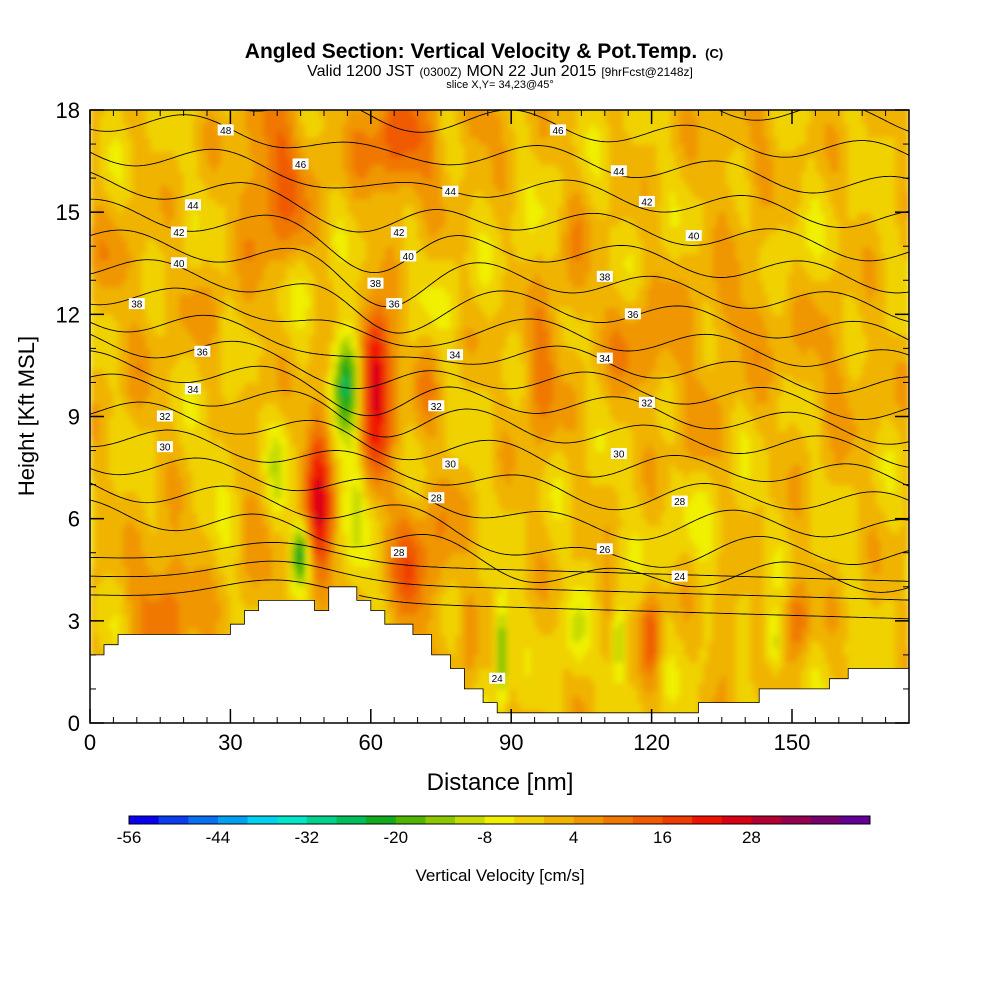  Describe the element at coordinates (662, 837) in the screenshot. I see `colorbar-tick-label: 16` at that location.